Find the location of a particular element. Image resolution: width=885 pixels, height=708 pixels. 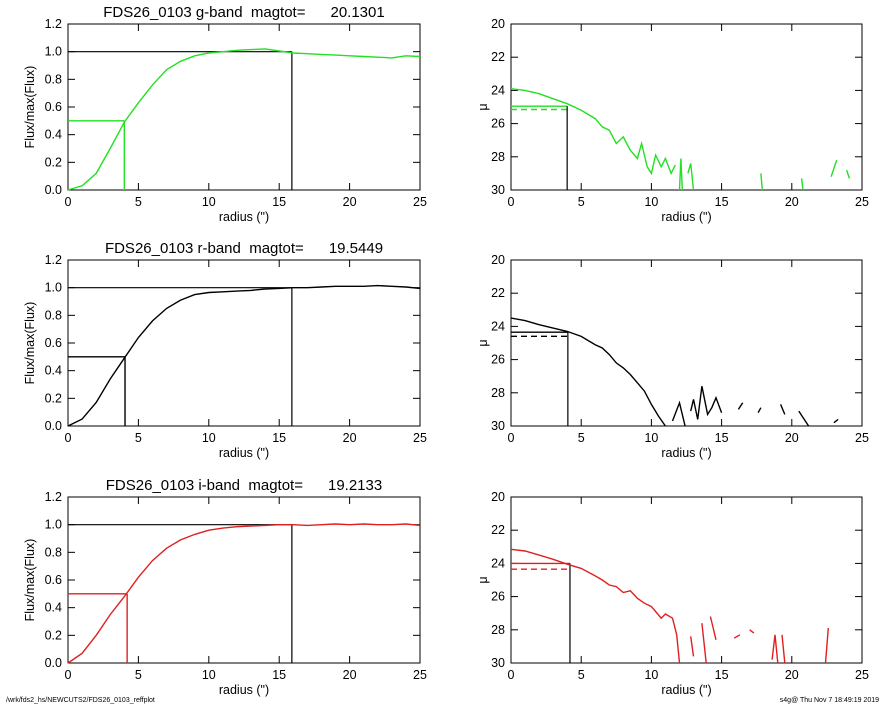

g-profile-panel: 0 5 10 15 20 25 20 22 24 26 28 30 radius (") μ is located at coordinates (672, 120).